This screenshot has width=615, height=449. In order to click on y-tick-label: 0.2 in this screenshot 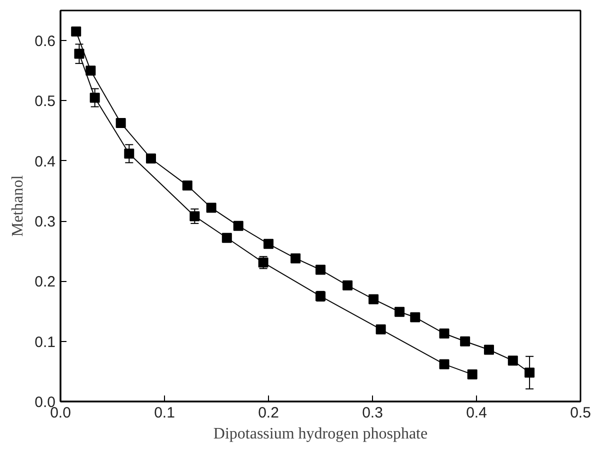, I will do `click(45, 282)`.